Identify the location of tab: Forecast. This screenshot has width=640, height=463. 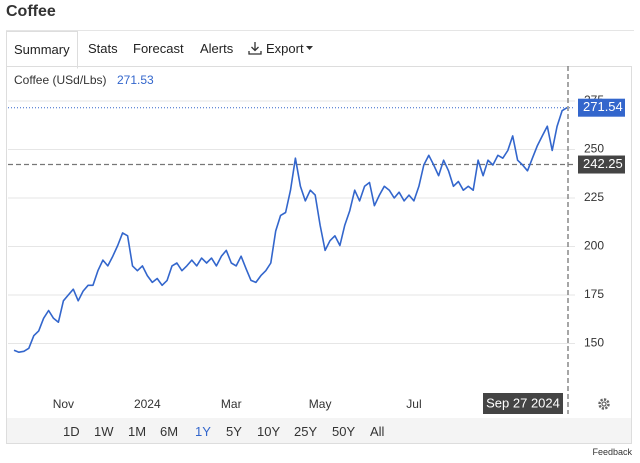
(158, 48).